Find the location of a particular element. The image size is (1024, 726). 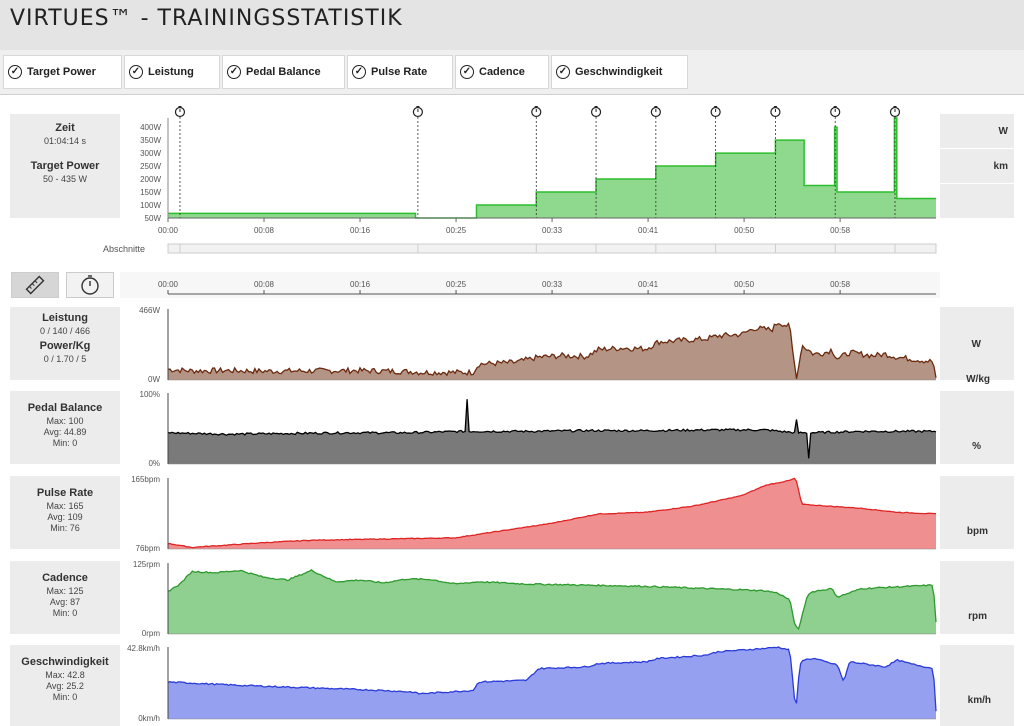

zeit-label: Zeit is located at coordinates (65, 128).